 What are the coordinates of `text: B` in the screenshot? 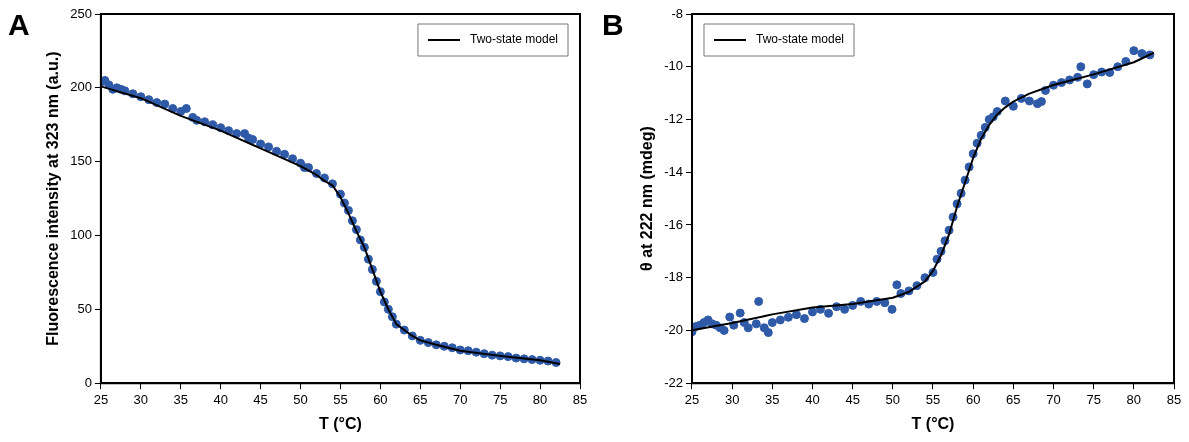 It's located at (613, 25).